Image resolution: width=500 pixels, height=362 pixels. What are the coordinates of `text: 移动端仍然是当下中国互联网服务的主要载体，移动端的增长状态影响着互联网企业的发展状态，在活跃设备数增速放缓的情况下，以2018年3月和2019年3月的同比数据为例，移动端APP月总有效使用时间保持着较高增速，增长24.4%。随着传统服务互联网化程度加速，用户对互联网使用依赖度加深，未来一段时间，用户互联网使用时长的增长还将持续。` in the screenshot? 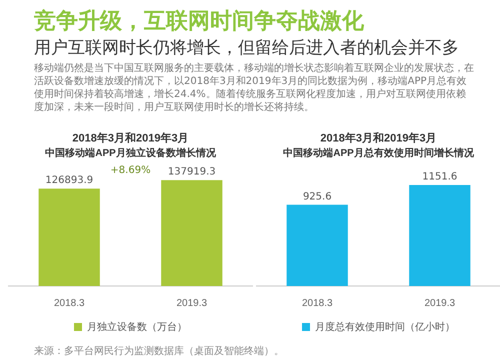 It's located at (254, 88).